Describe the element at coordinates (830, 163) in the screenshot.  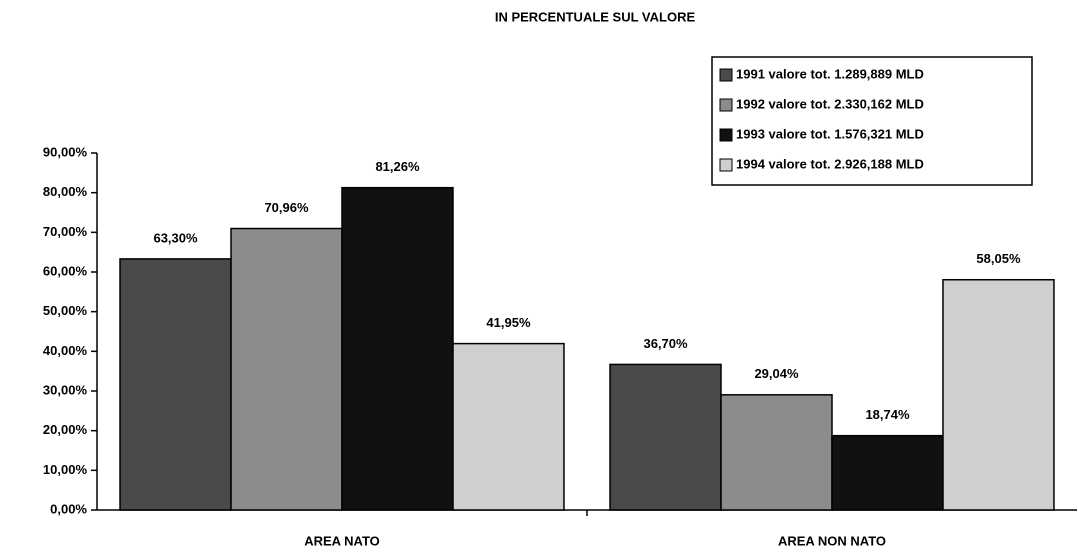
I see `legend-label: 1994 valore tot. 2.926,188 MLD` at that location.